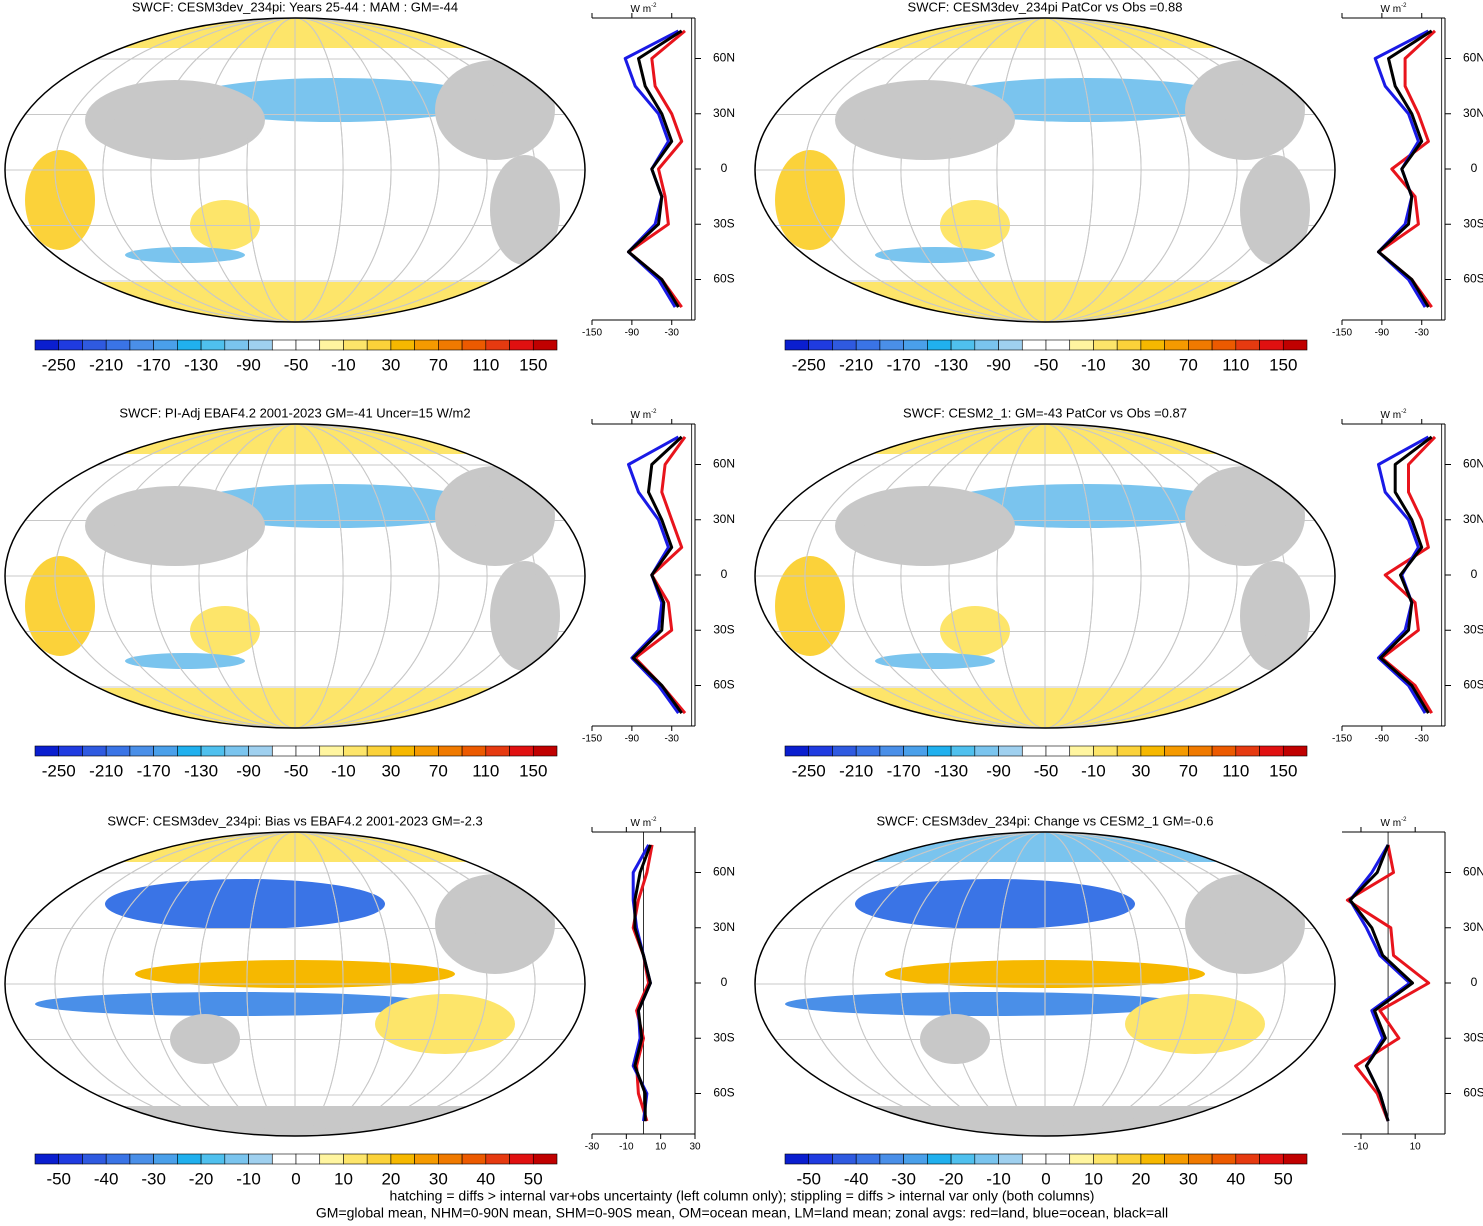 This screenshot has width=1483, height=1226. Describe the element at coordinates (592, 333) in the screenshot. I see `x-tick-label: -150` at that location.